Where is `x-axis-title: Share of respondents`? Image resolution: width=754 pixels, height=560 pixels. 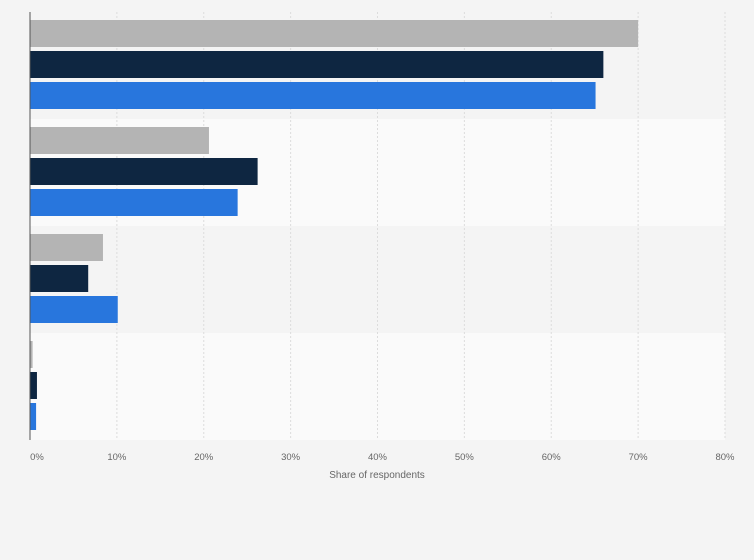 x-axis-title: Share of respondents is located at coordinates (377, 475).